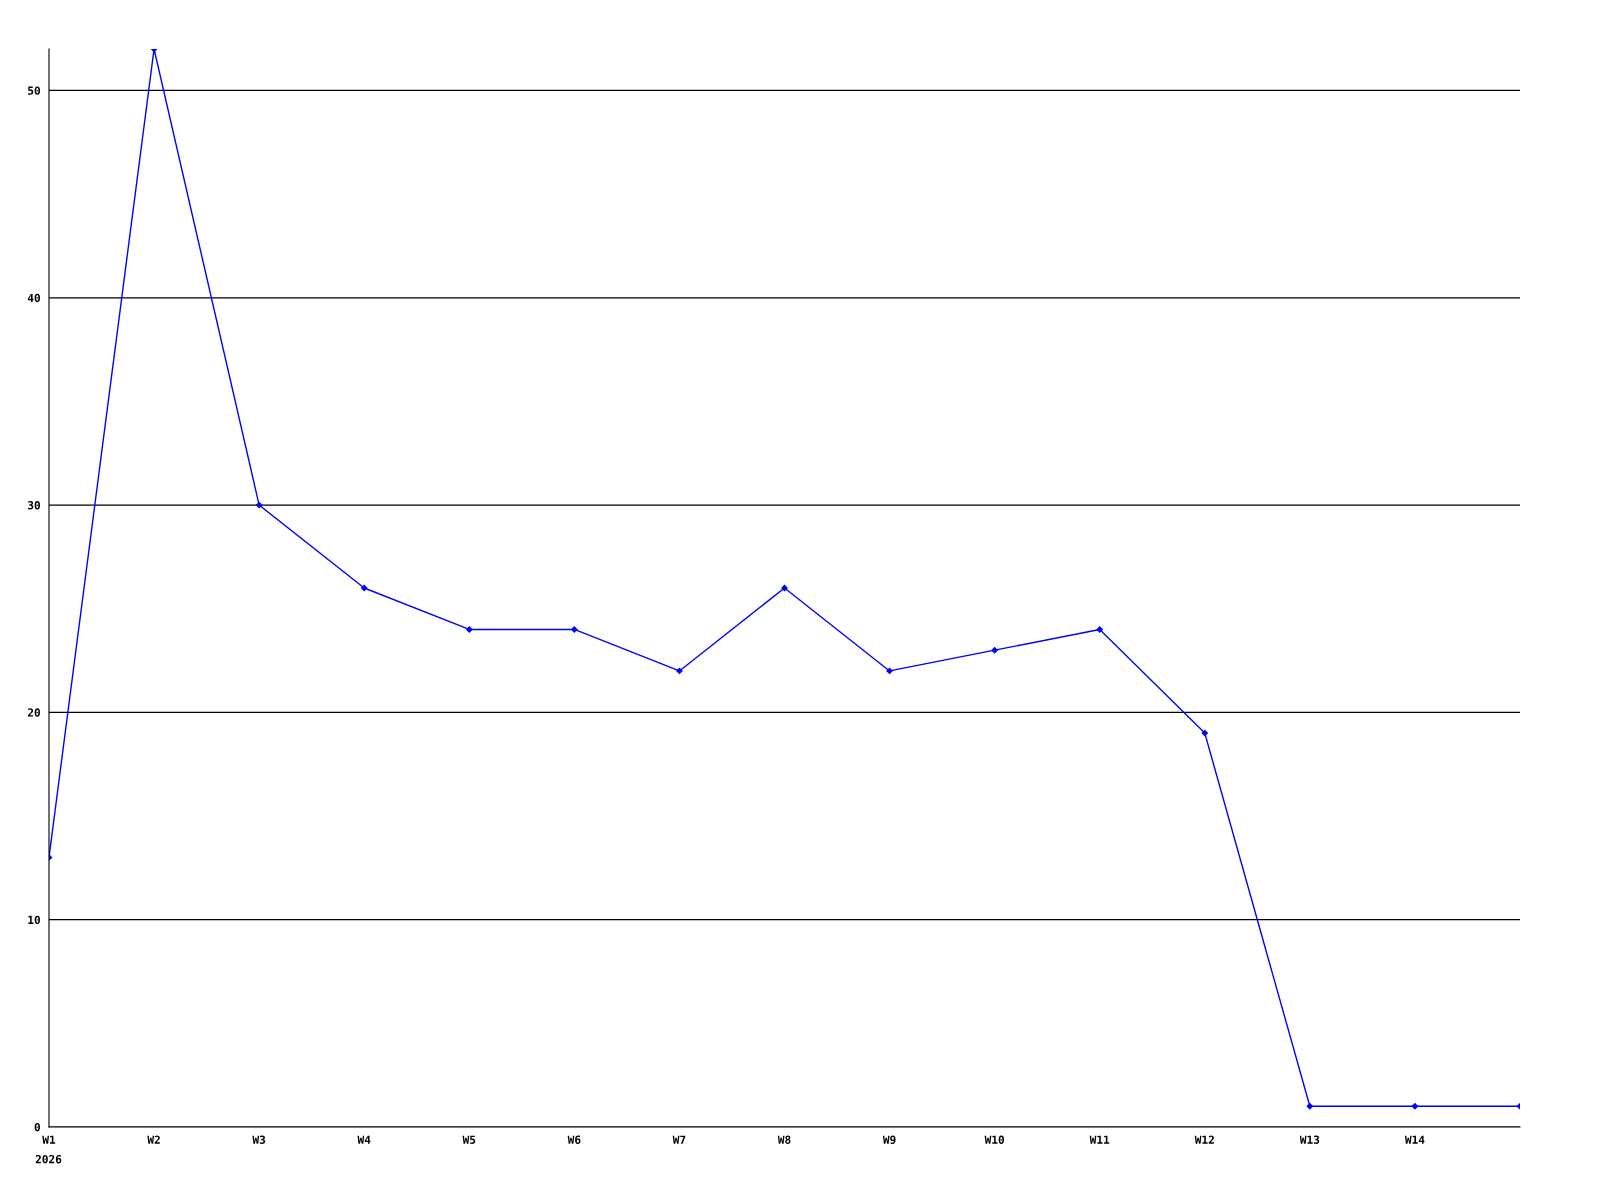  What do you see at coordinates (49, 1139) in the screenshot?
I see `x-tick-label: W1` at bounding box center [49, 1139].